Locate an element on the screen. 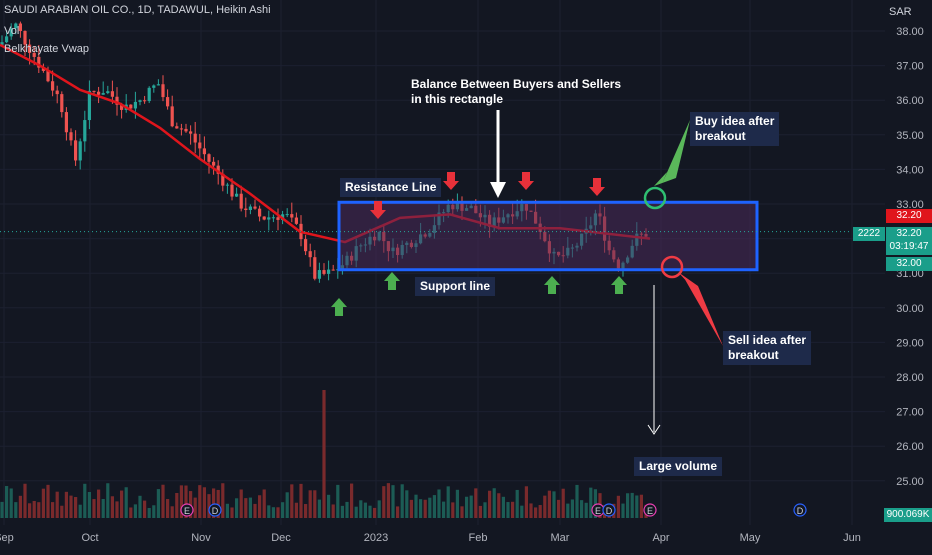  y-tick-label: 33.00 is located at coordinates (910, 205).